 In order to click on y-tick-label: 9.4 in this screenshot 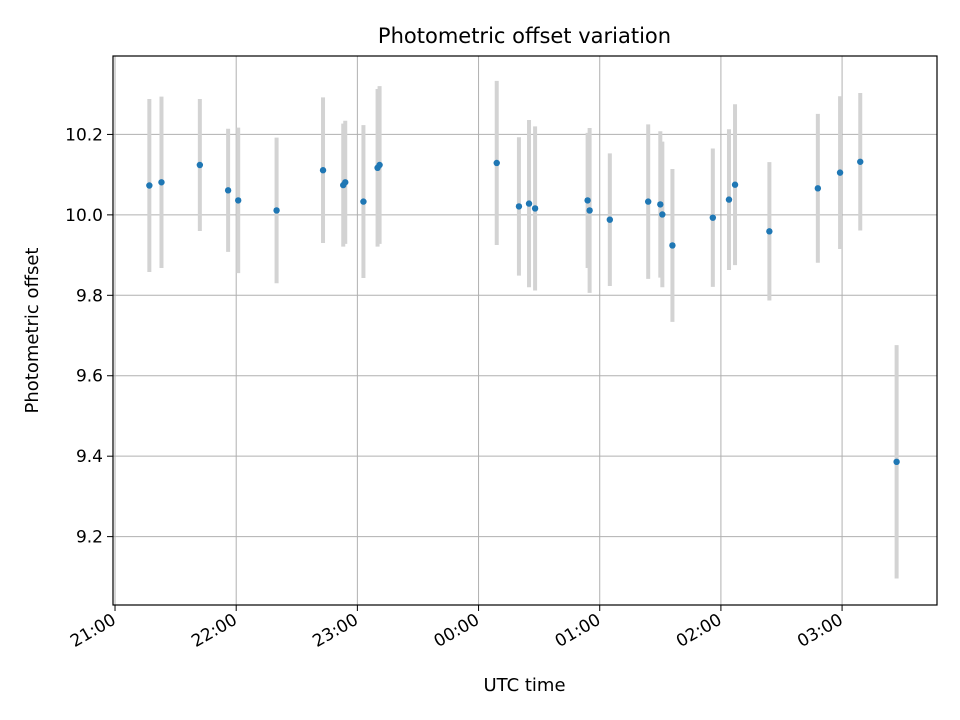, I will do `click(89, 457)`.